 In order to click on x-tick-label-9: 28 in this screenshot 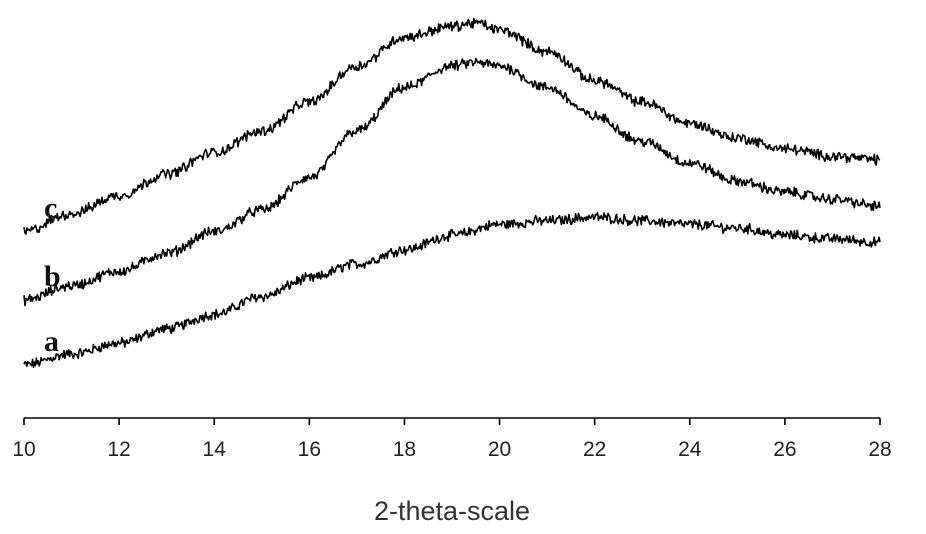, I will do `click(879, 449)`.